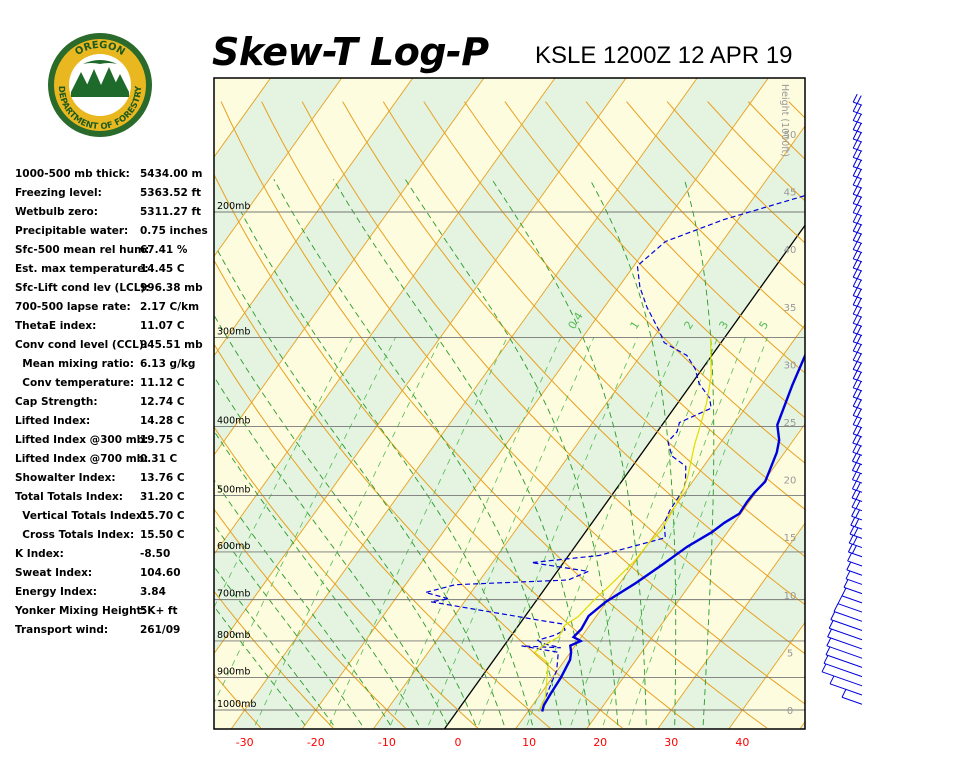  Describe the element at coordinates (790, 193) in the screenshot. I see `height-tick-label: 45` at that location.